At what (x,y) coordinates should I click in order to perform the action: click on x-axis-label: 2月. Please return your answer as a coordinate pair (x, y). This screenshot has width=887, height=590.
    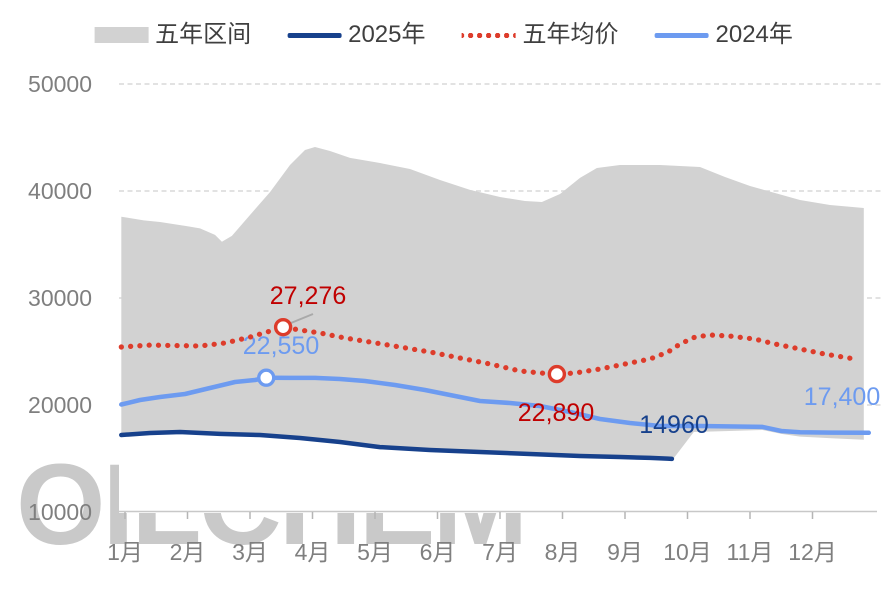
    Looking at the image, I should click on (187, 552).